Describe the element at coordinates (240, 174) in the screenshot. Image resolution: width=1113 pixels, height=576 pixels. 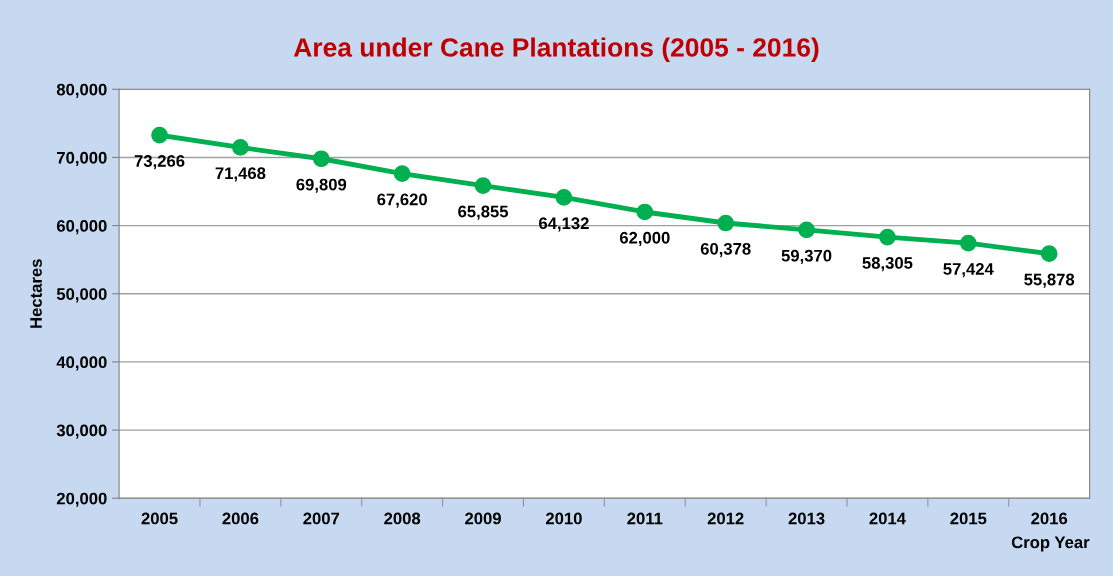
I see `data-label: 71,468` at that location.